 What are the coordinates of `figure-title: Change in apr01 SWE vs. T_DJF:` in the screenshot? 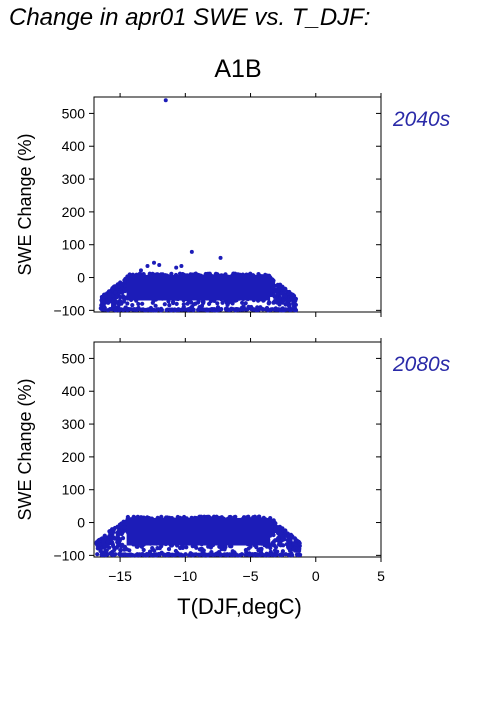 It's located at (190, 17).